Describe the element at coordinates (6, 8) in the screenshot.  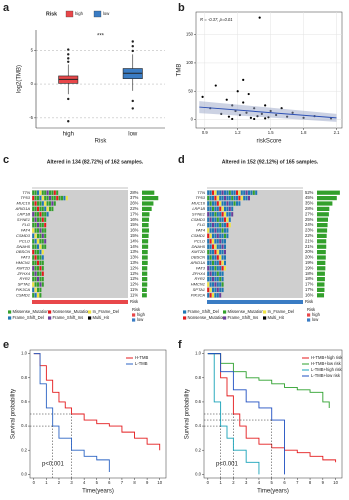
I see `panel-letter: a` at that location.